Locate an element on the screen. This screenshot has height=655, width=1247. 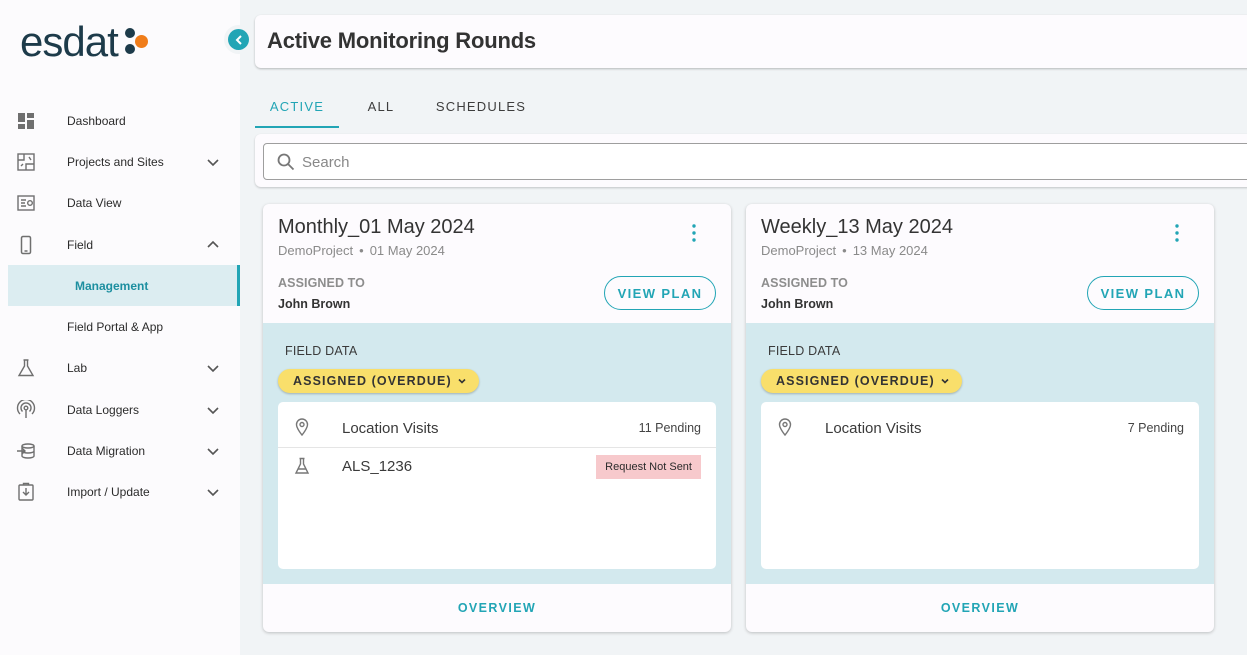
sidebar-item-dashboard: Dashboard is located at coordinates (120, 120).